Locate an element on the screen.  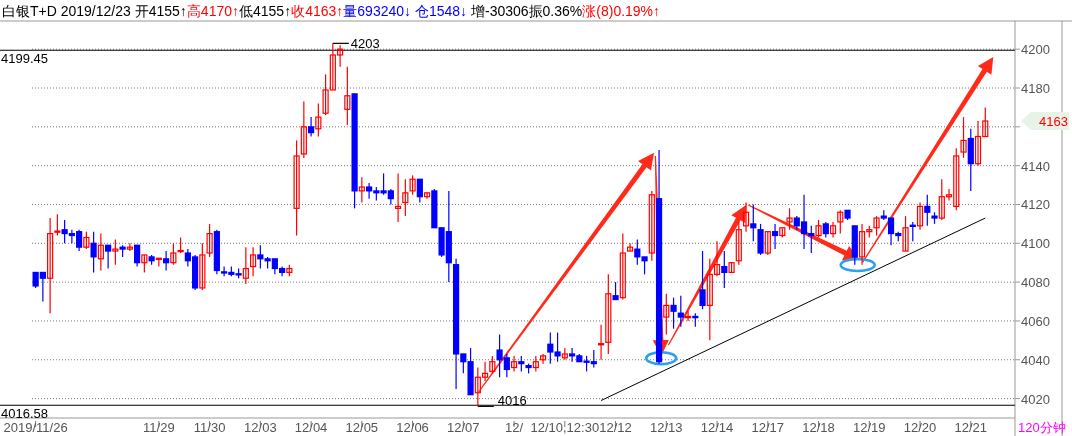
x-tick-label: 12/05 is located at coordinates (362, 427).